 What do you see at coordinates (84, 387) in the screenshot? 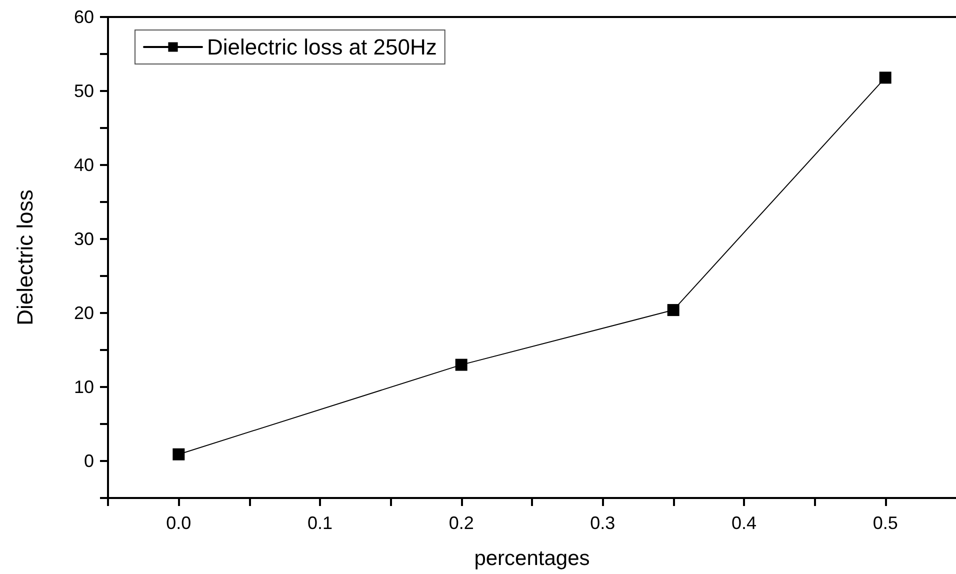
I see `y-tick-label: 10` at bounding box center [84, 387].